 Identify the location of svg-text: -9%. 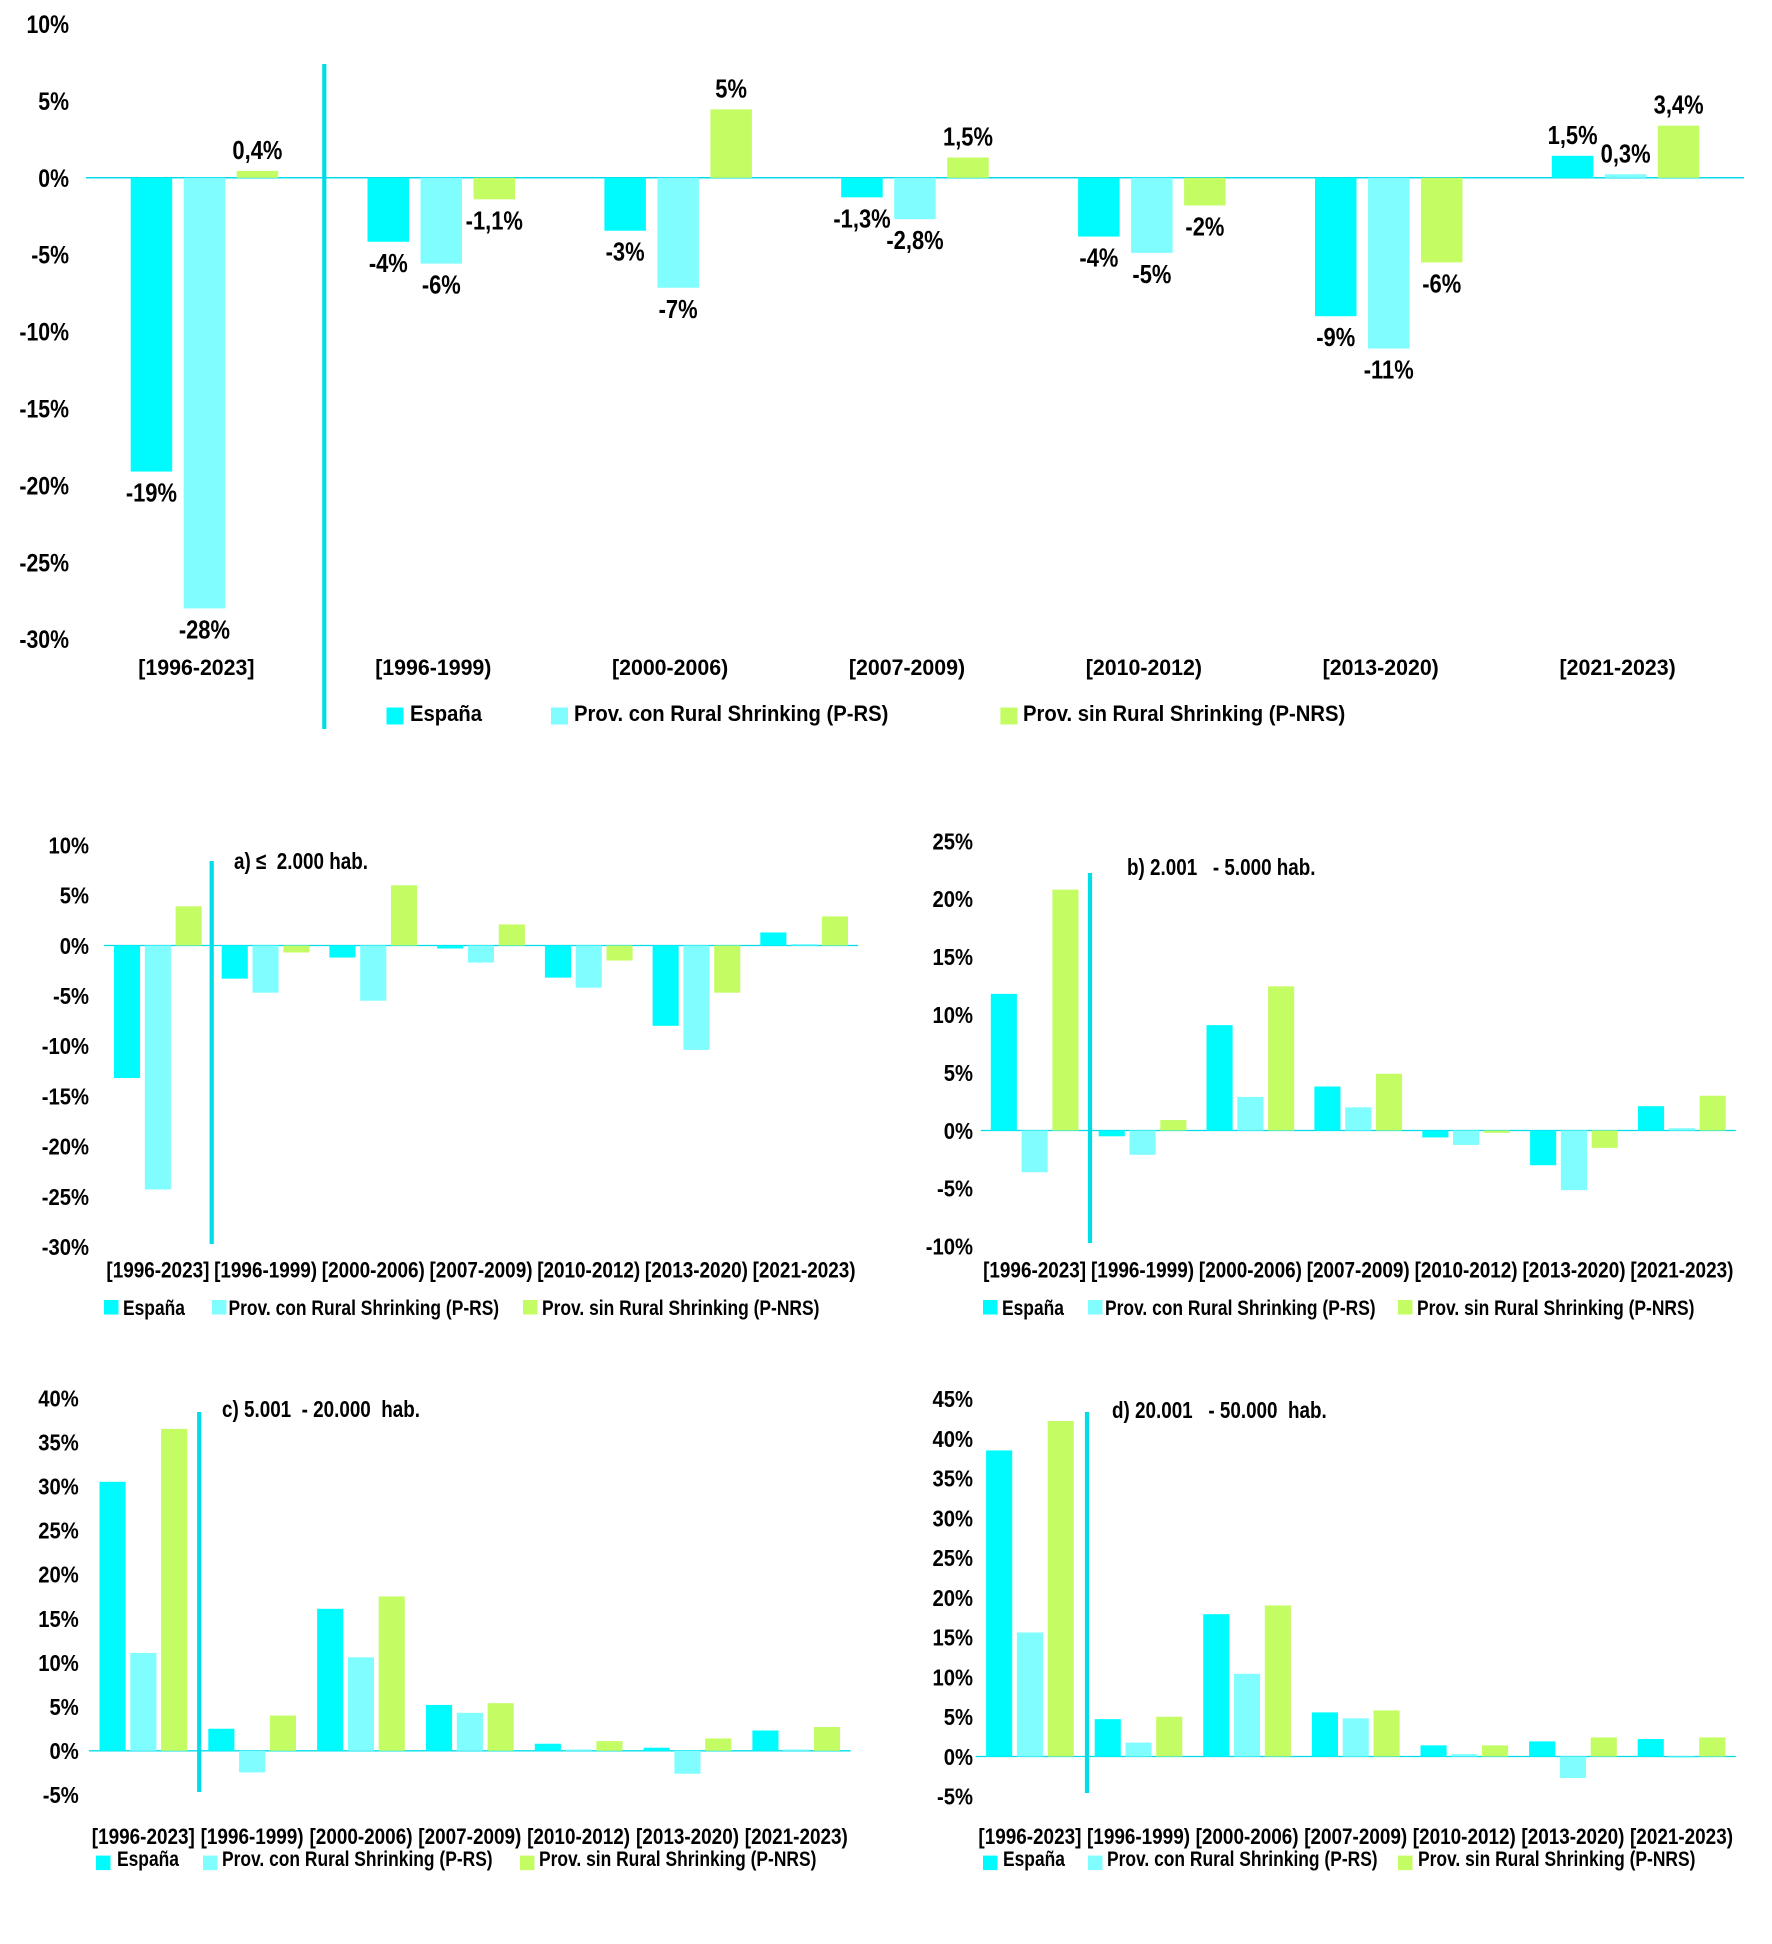
(1335, 338).